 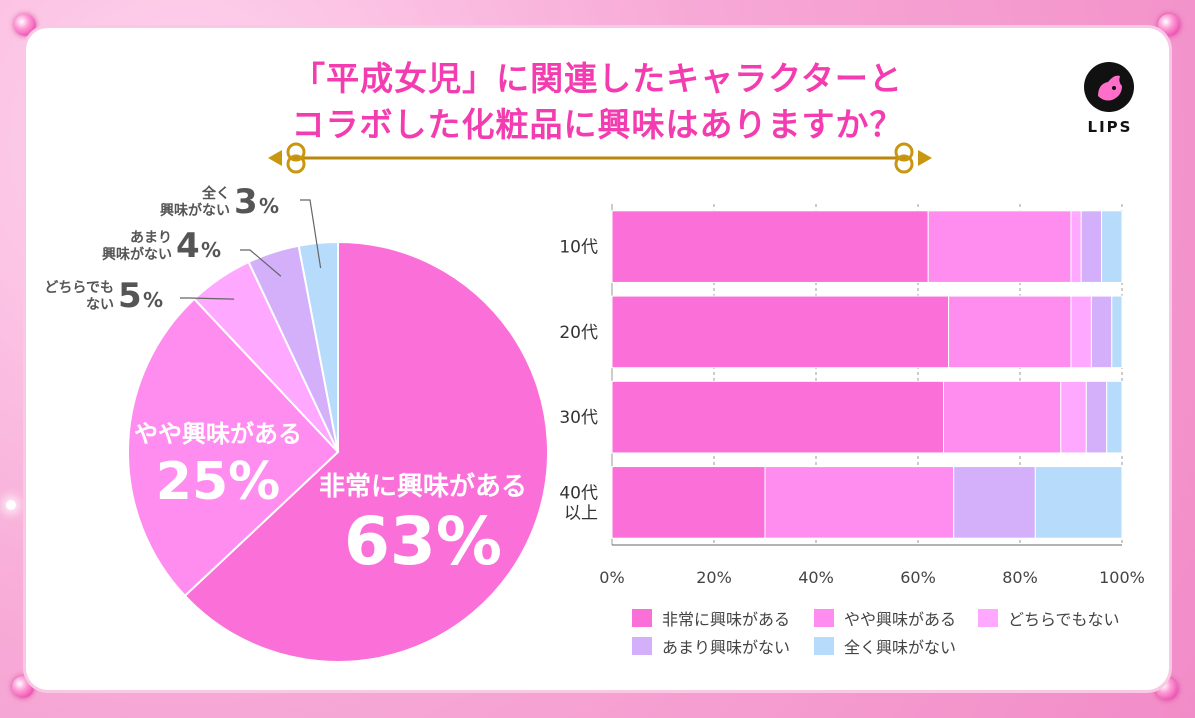 What do you see at coordinates (11, 505) in the screenshot?
I see `sparkle-decoration` at bounding box center [11, 505].